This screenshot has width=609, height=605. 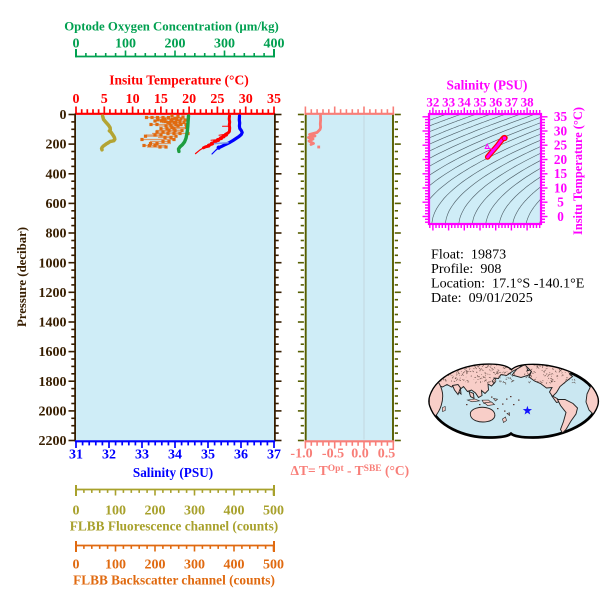 I want to click on svg-text: 2200, so click(x=53, y=441).